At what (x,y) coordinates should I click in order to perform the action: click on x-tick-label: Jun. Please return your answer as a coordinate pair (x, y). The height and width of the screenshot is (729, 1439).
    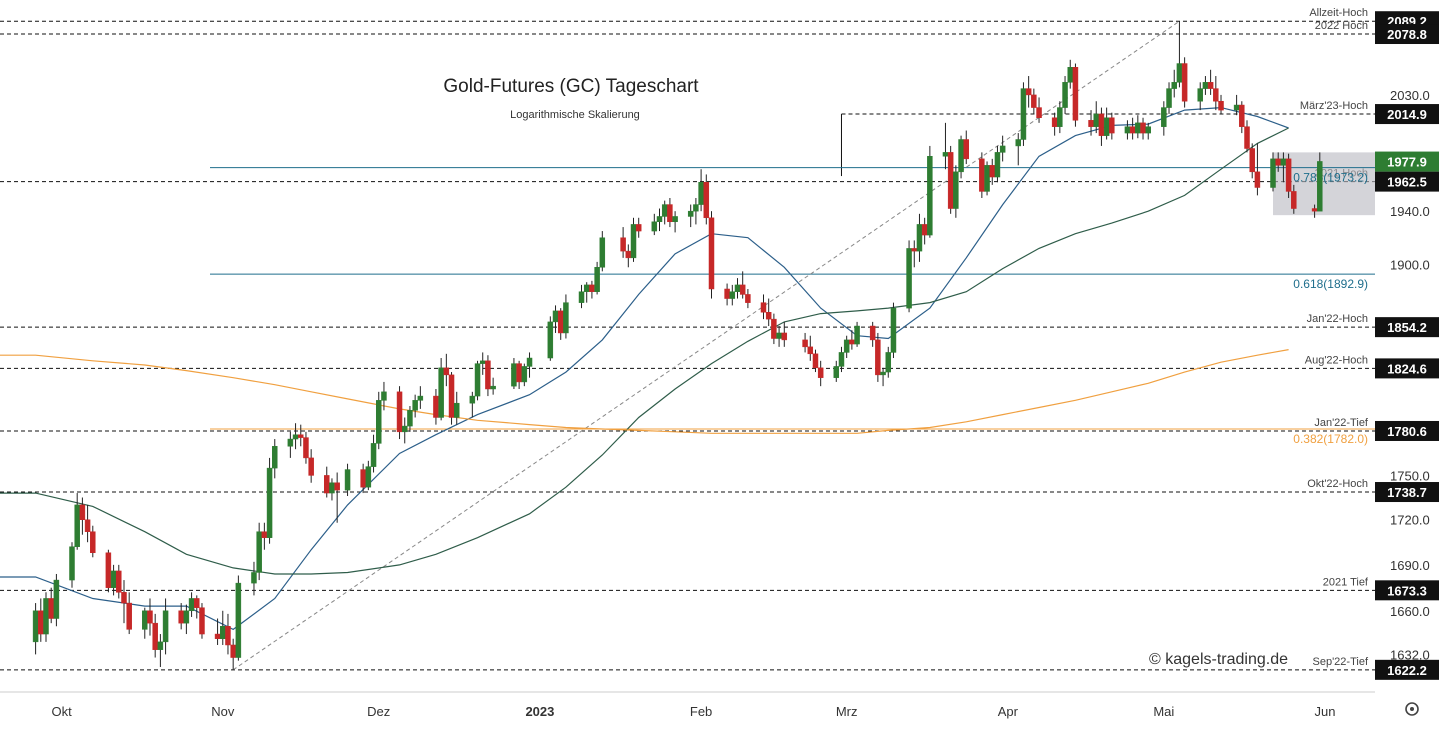
    Looking at the image, I should click on (1325, 711).